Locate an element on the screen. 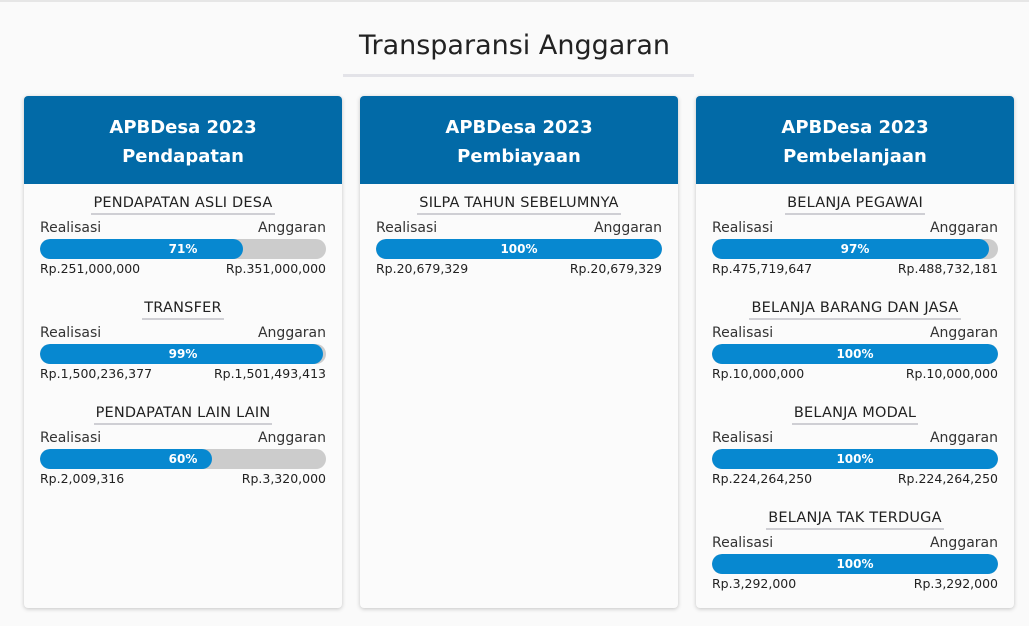 The width and height of the screenshot is (1029, 626). progress-bar: 97% is located at coordinates (855, 249).